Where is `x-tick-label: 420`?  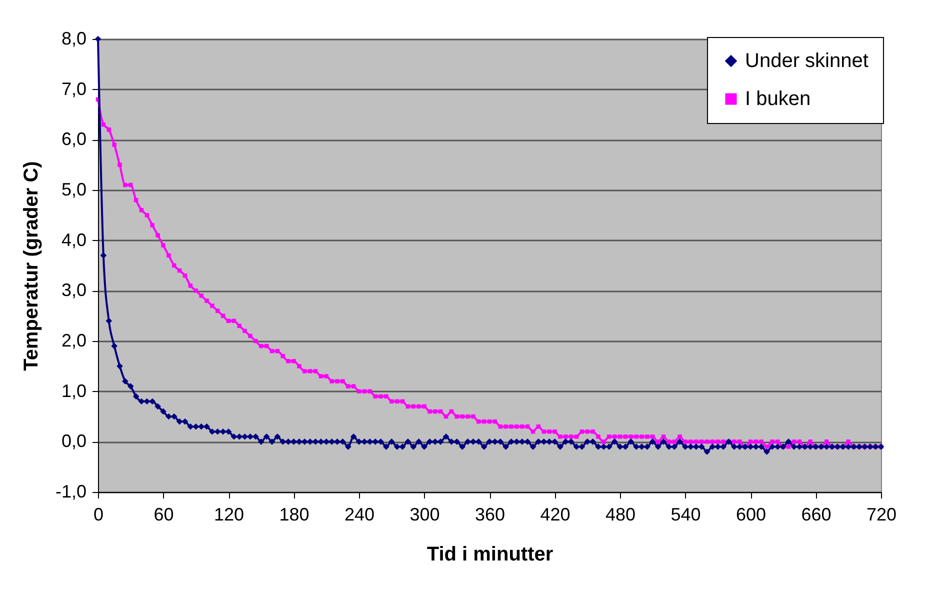 x-tick-label: 420 is located at coordinates (555, 514).